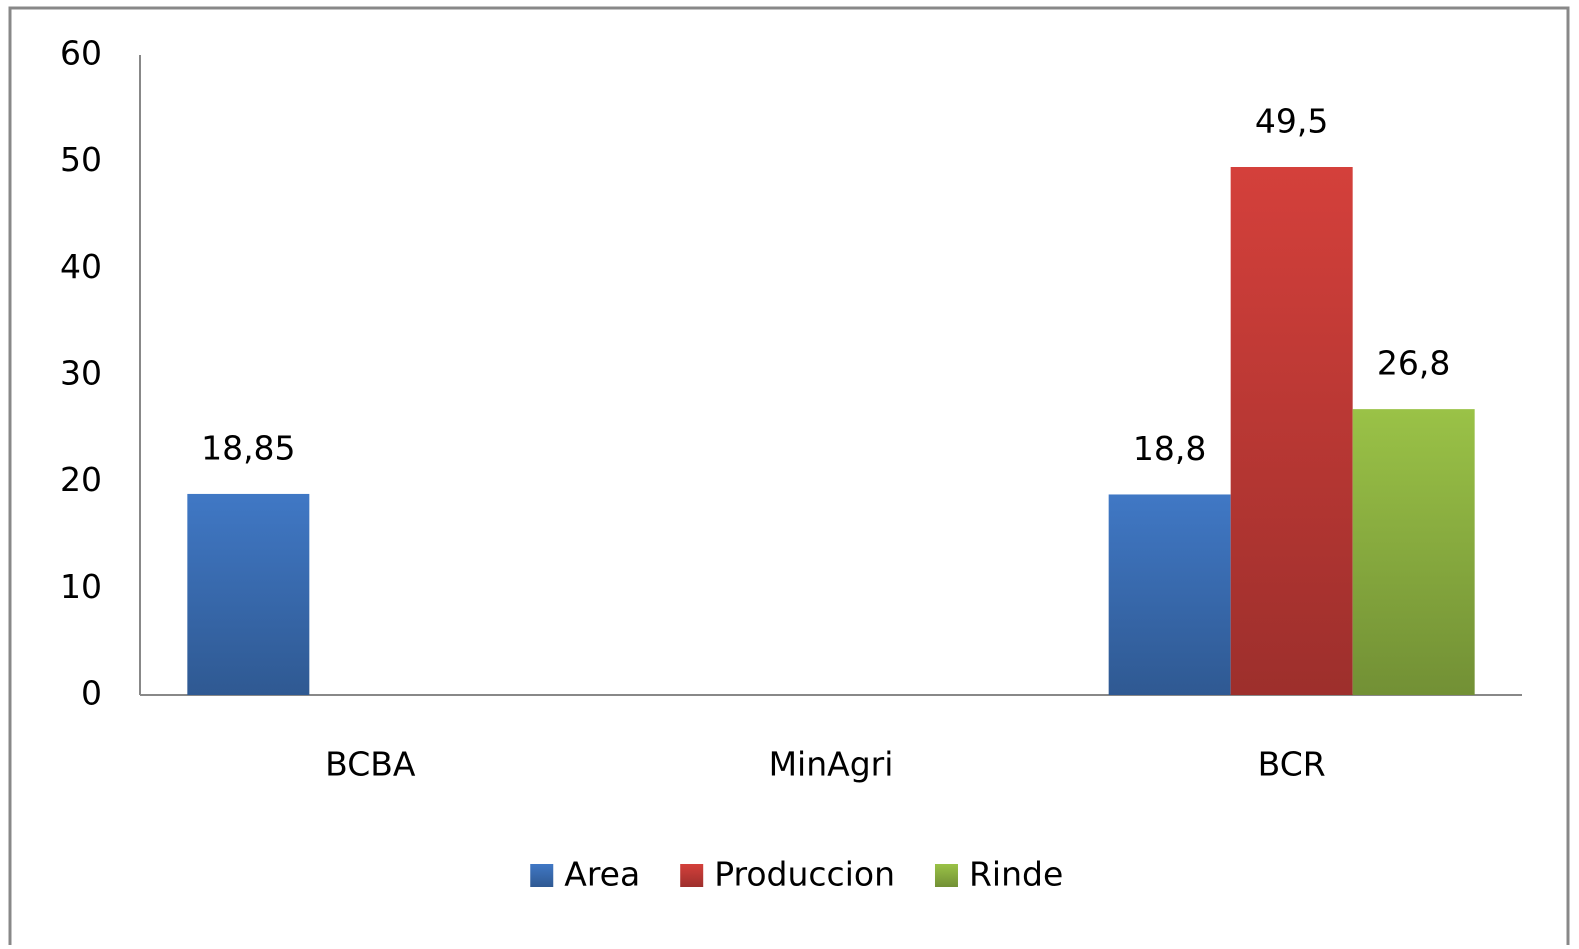 The width and height of the screenshot is (1579, 949). What do you see at coordinates (602, 874) in the screenshot?
I see `legend-label: Area` at bounding box center [602, 874].